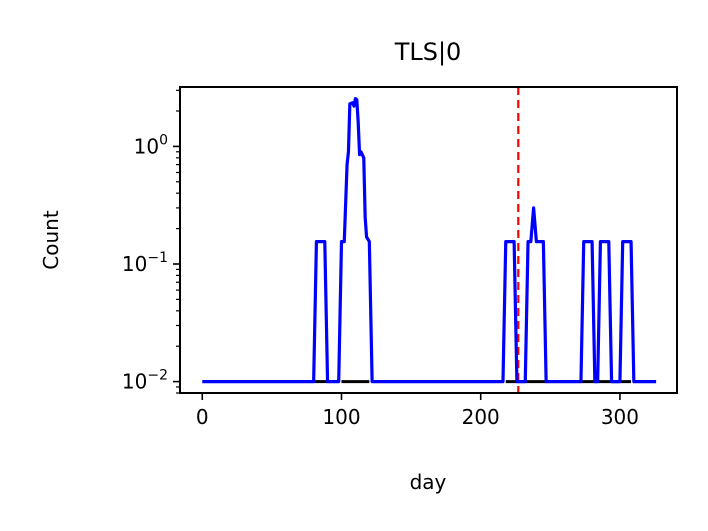 The image size is (708, 531). Describe the element at coordinates (481, 417) in the screenshot. I see `x-tick-label: 200` at that location.